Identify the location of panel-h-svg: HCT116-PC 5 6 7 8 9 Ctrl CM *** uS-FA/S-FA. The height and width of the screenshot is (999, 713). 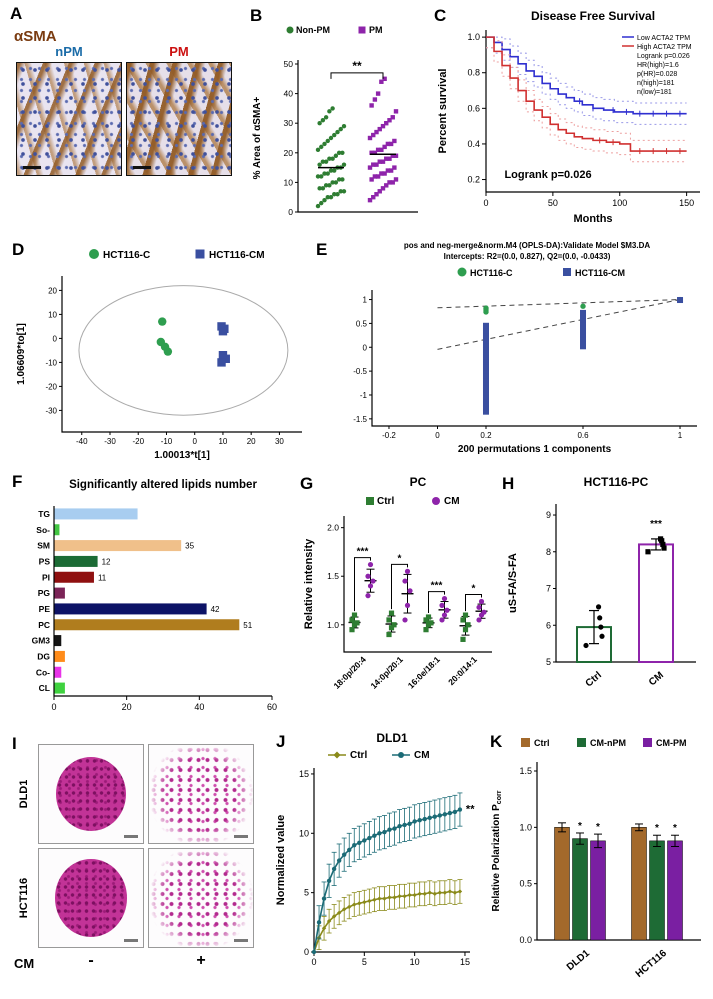
(601, 582).